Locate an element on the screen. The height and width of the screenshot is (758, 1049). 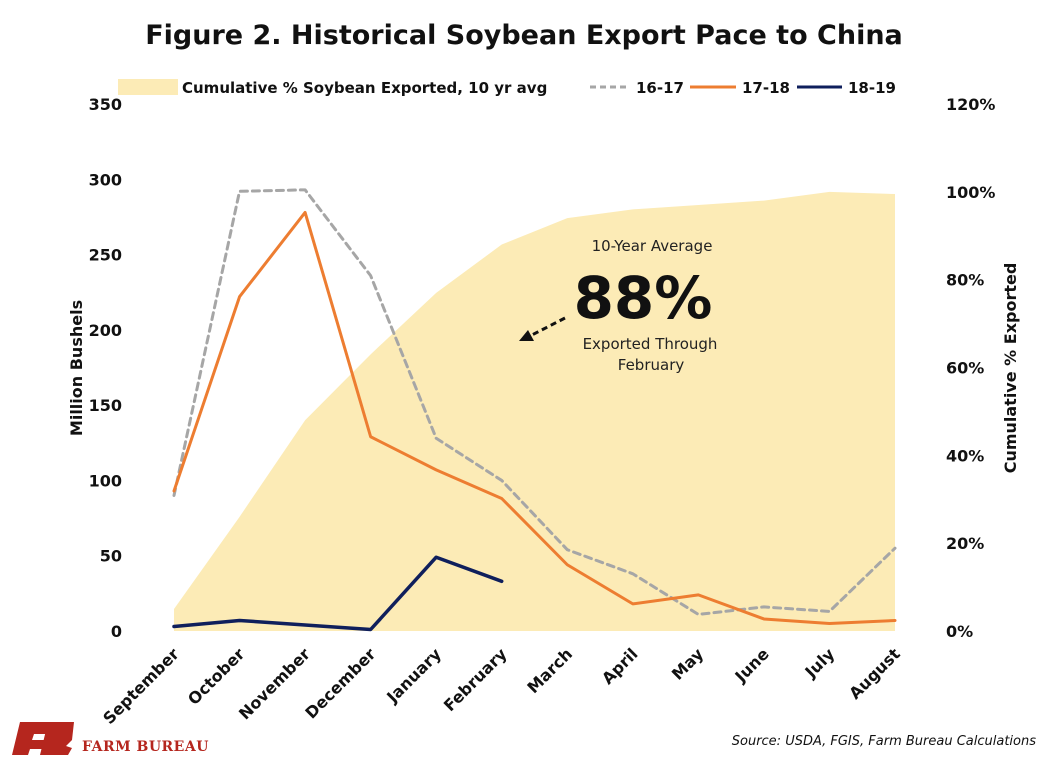
annotation-arrow-head is located at coordinates (526, 335).